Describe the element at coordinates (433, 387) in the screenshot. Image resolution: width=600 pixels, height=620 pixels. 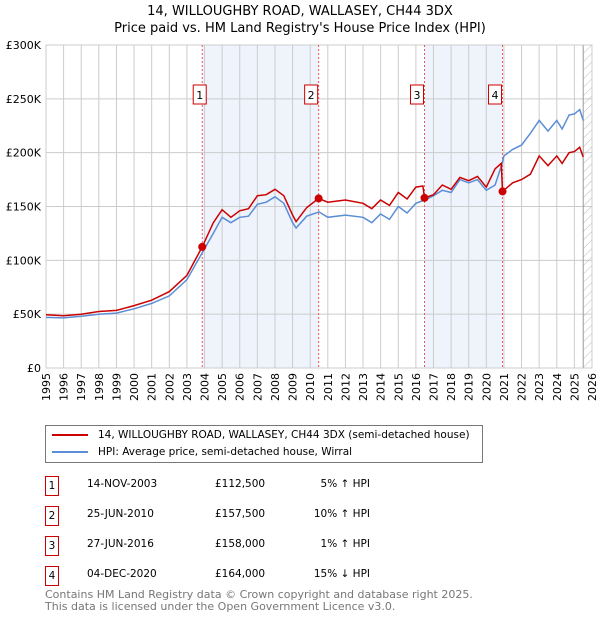
I see `x-tick-label: 2017` at that location.